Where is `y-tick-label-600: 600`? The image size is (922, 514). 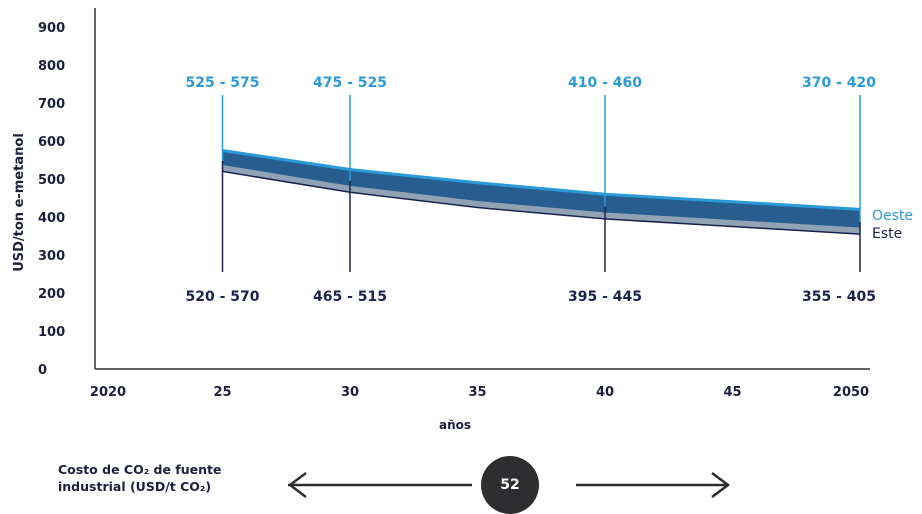
y-tick-label-600: 600 is located at coordinates (51, 142).